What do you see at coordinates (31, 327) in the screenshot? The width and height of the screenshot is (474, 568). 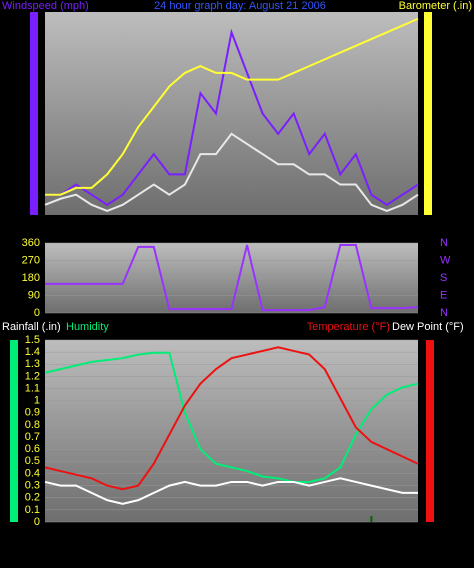 I see `legend-label: Rainfall (.in)` at bounding box center [31, 327].